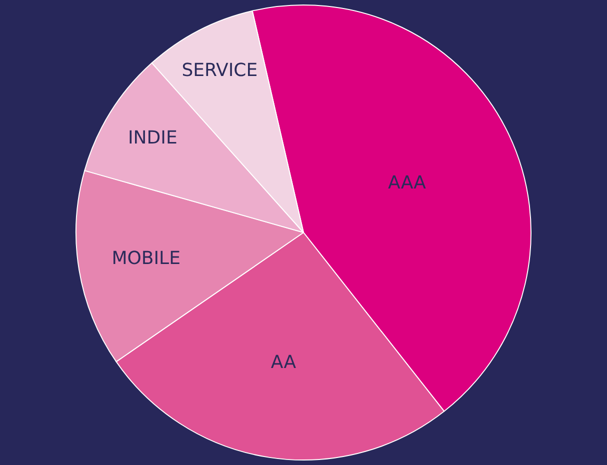 This screenshot has width=607, height=465. I want to click on slice-label: INDIE, so click(153, 138).